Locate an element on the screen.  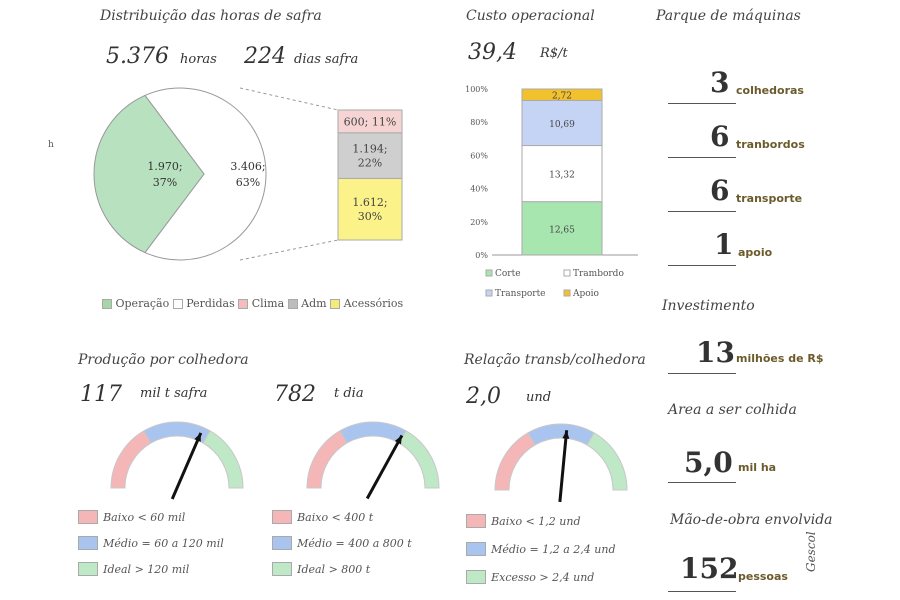
machines-colhedoras-value: 3 is located at coordinates (720, 82).